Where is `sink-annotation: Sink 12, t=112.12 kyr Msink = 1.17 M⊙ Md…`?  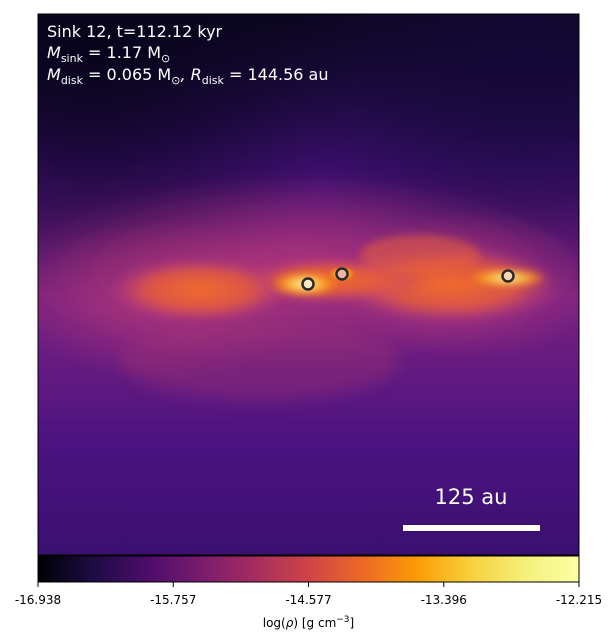 sink-annotation: Sink 12, t=112.12 kyr Msink = 1.17 M⊙ Md… is located at coordinates (187, 54).